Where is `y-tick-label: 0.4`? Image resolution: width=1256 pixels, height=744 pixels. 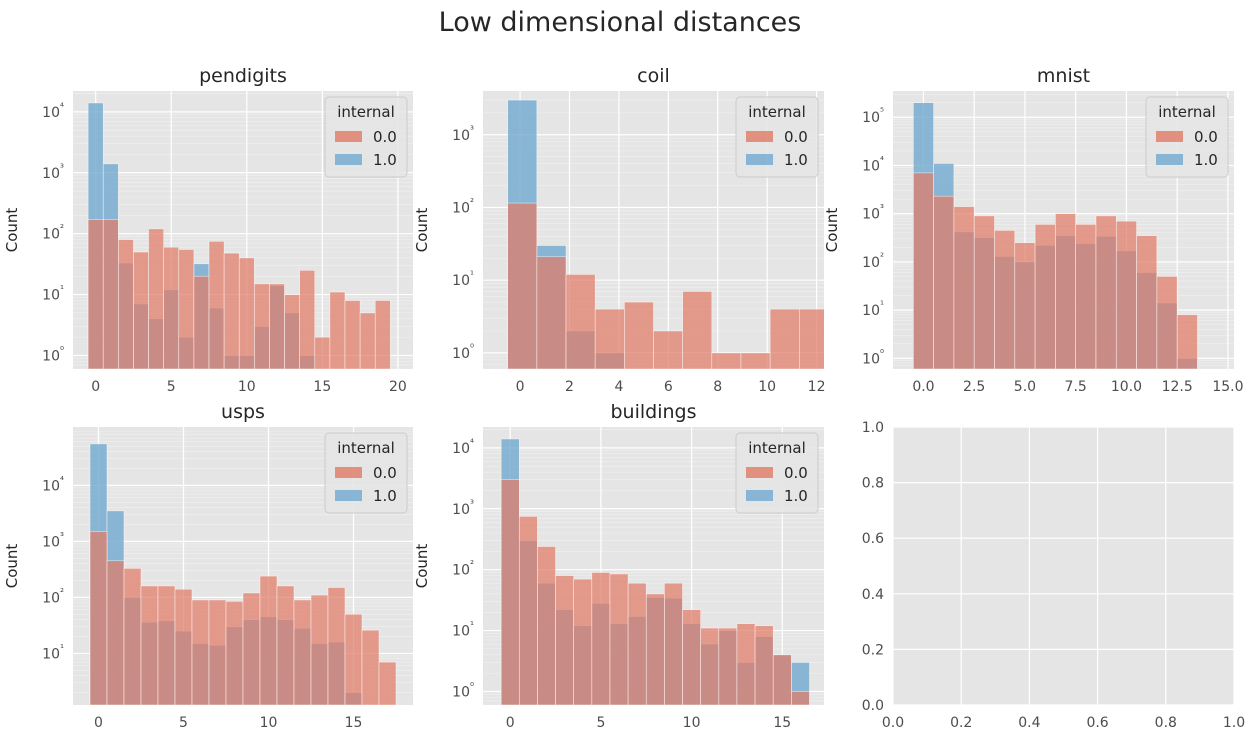 y-tick-label: 0.4 is located at coordinates (873, 595).